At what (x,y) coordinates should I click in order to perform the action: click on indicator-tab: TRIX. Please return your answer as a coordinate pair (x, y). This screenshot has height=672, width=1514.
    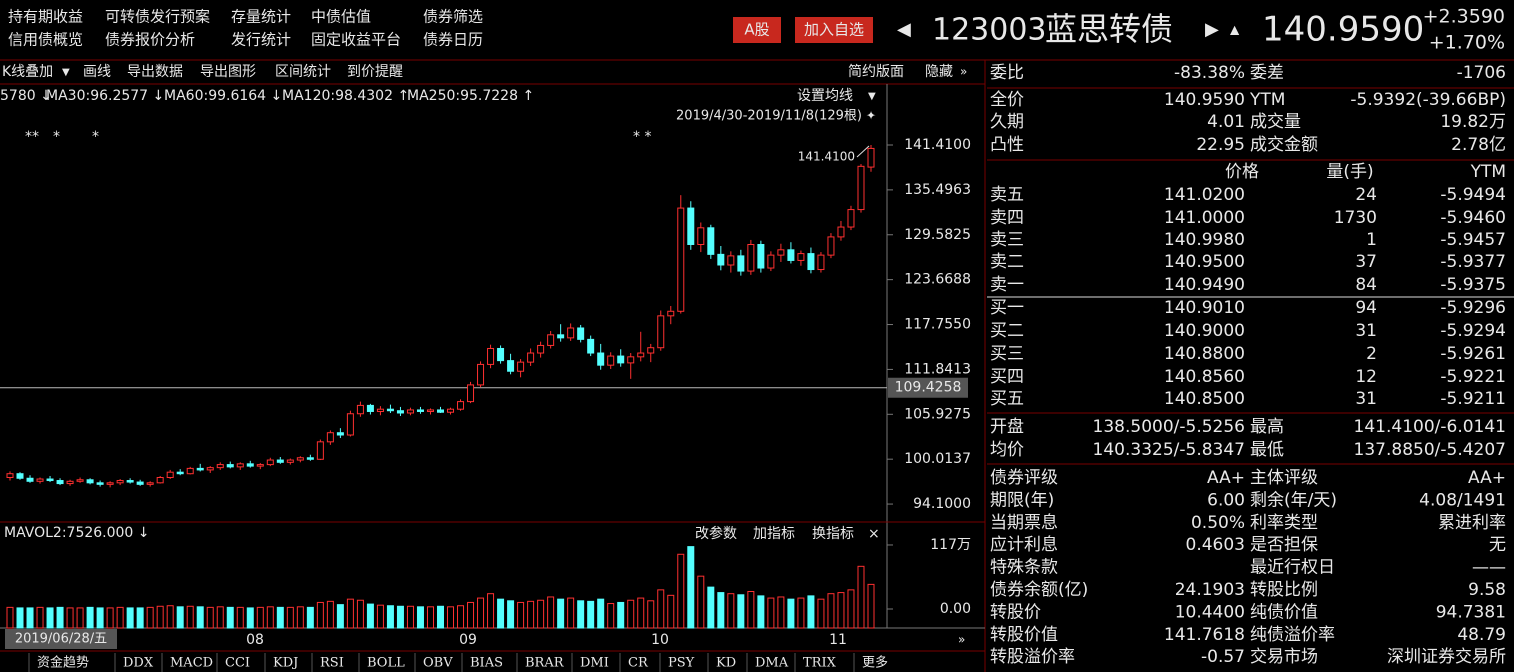
    Looking at the image, I should click on (820, 663).